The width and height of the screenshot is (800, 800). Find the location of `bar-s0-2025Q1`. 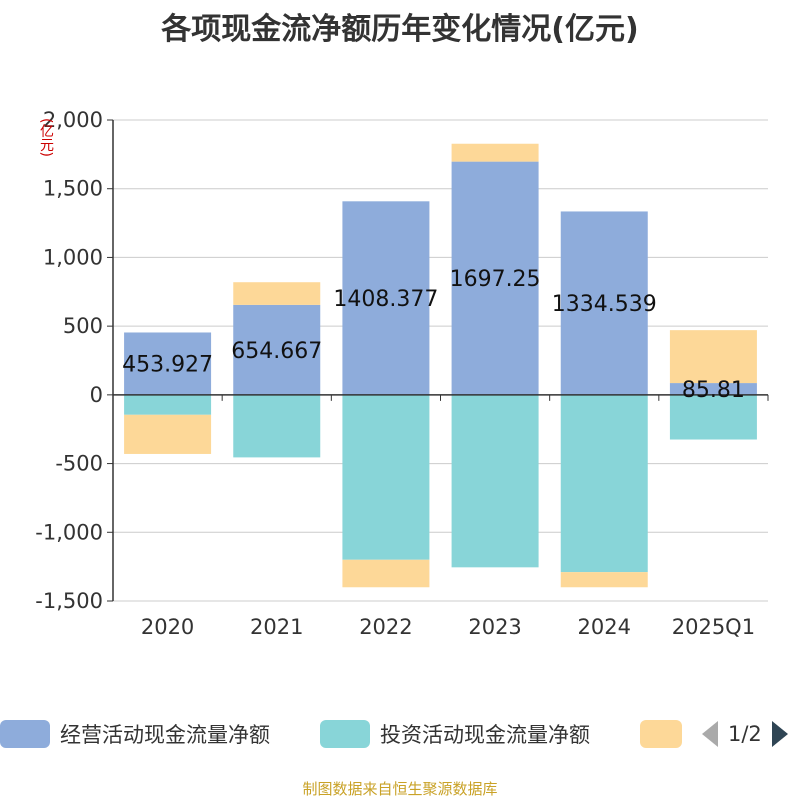

bar-s0-2025Q1 is located at coordinates (713, 389).